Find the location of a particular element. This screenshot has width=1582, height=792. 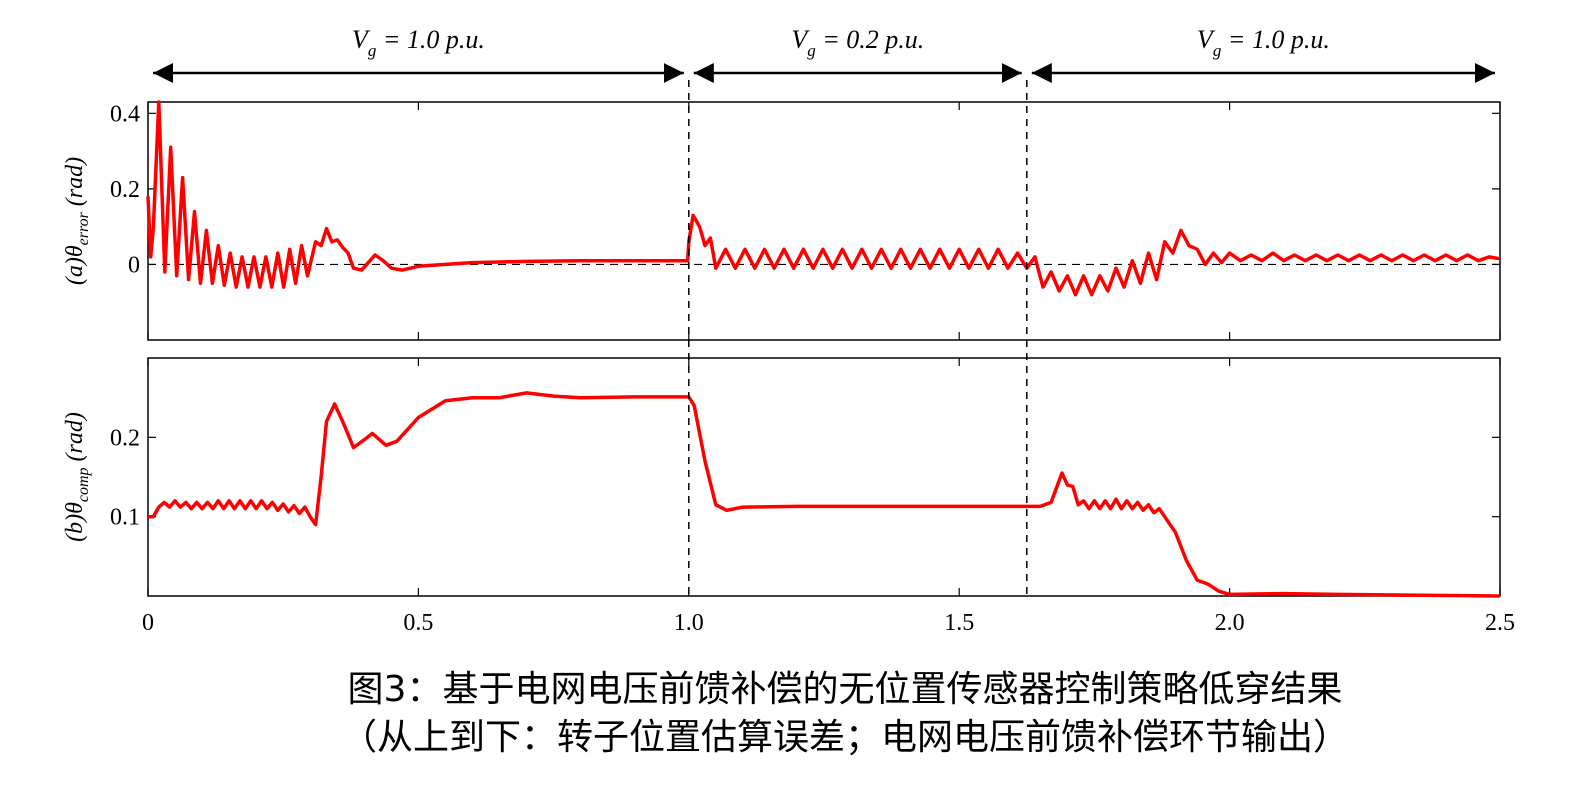

caption-line: 图3：基于电网电压前馈补偿的无位置传感器控制策略低穿结果 is located at coordinates (845, 689).